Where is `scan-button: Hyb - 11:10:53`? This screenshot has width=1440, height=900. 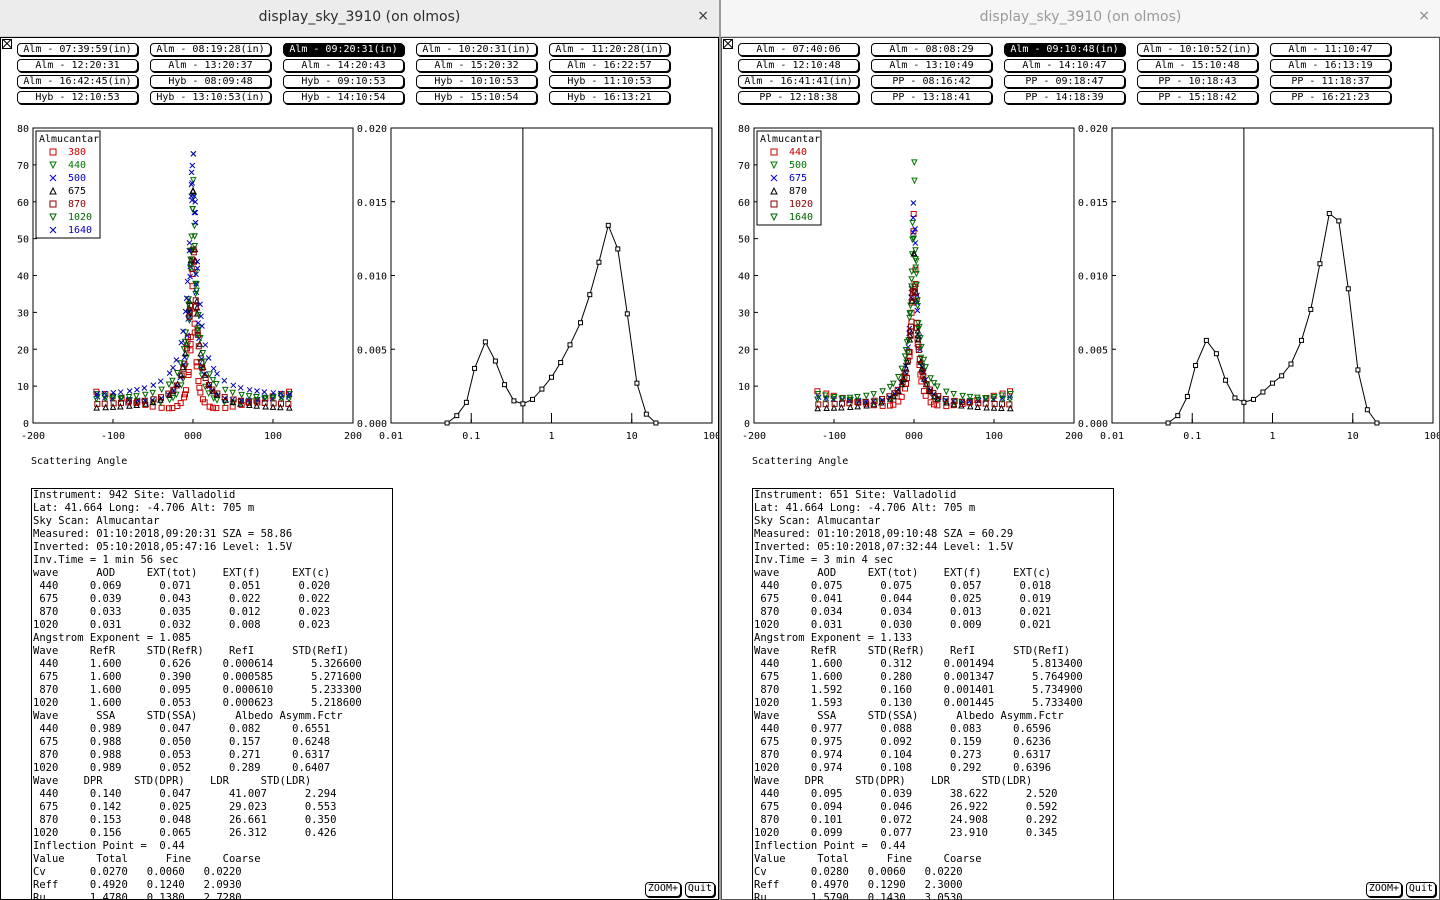
scan-button: Hyb - 11:10:53 is located at coordinates (609, 81).